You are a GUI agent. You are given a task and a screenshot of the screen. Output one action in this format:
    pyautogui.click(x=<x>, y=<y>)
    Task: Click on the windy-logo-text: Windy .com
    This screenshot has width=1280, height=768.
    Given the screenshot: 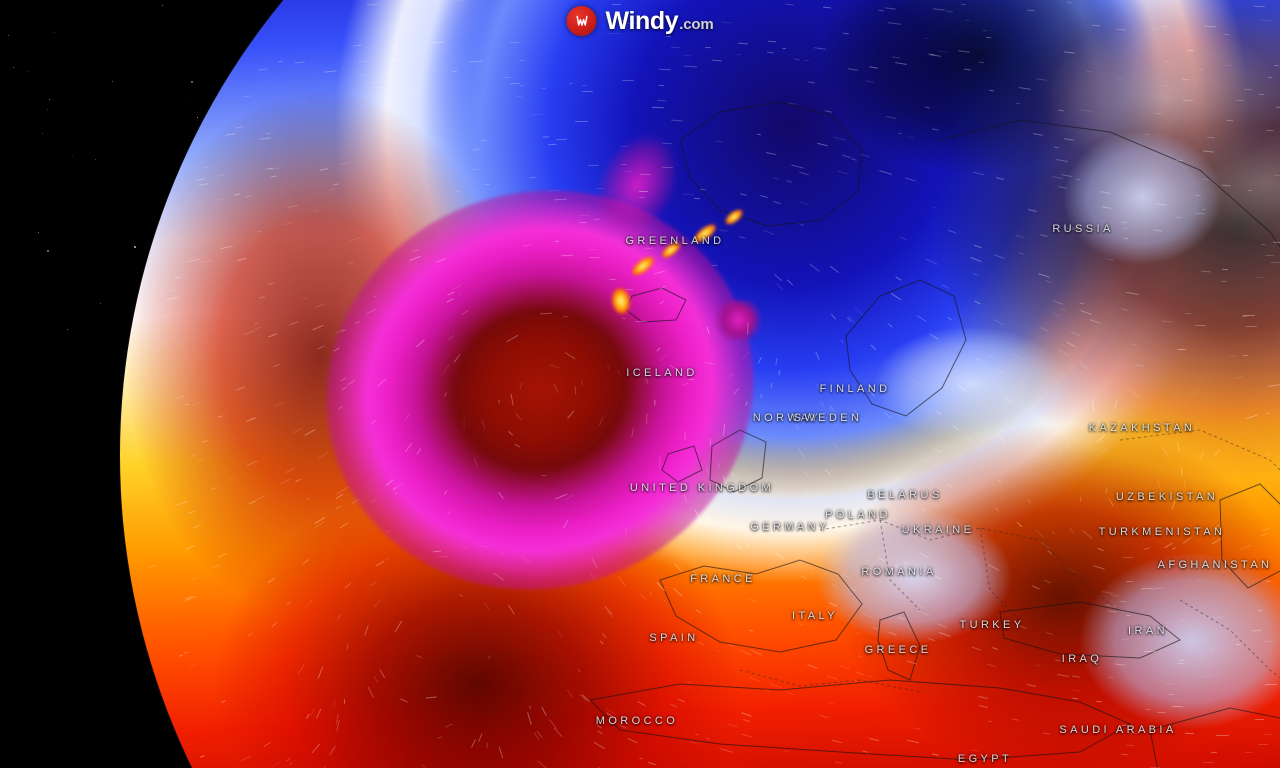 What is the action you would take?
    pyautogui.click(x=660, y=21)
    